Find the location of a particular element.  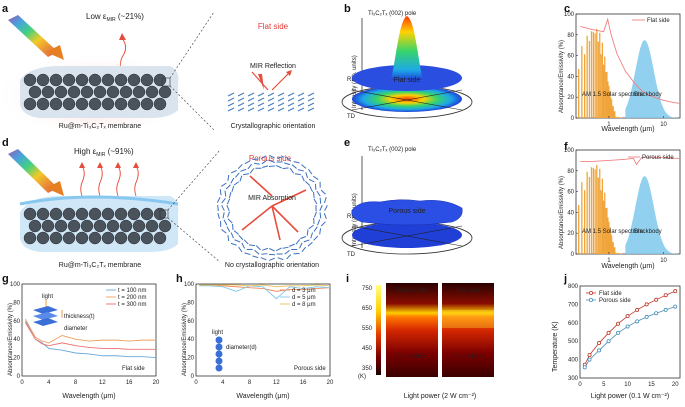

panel-d-label: d is located at coordinates (5, 143).